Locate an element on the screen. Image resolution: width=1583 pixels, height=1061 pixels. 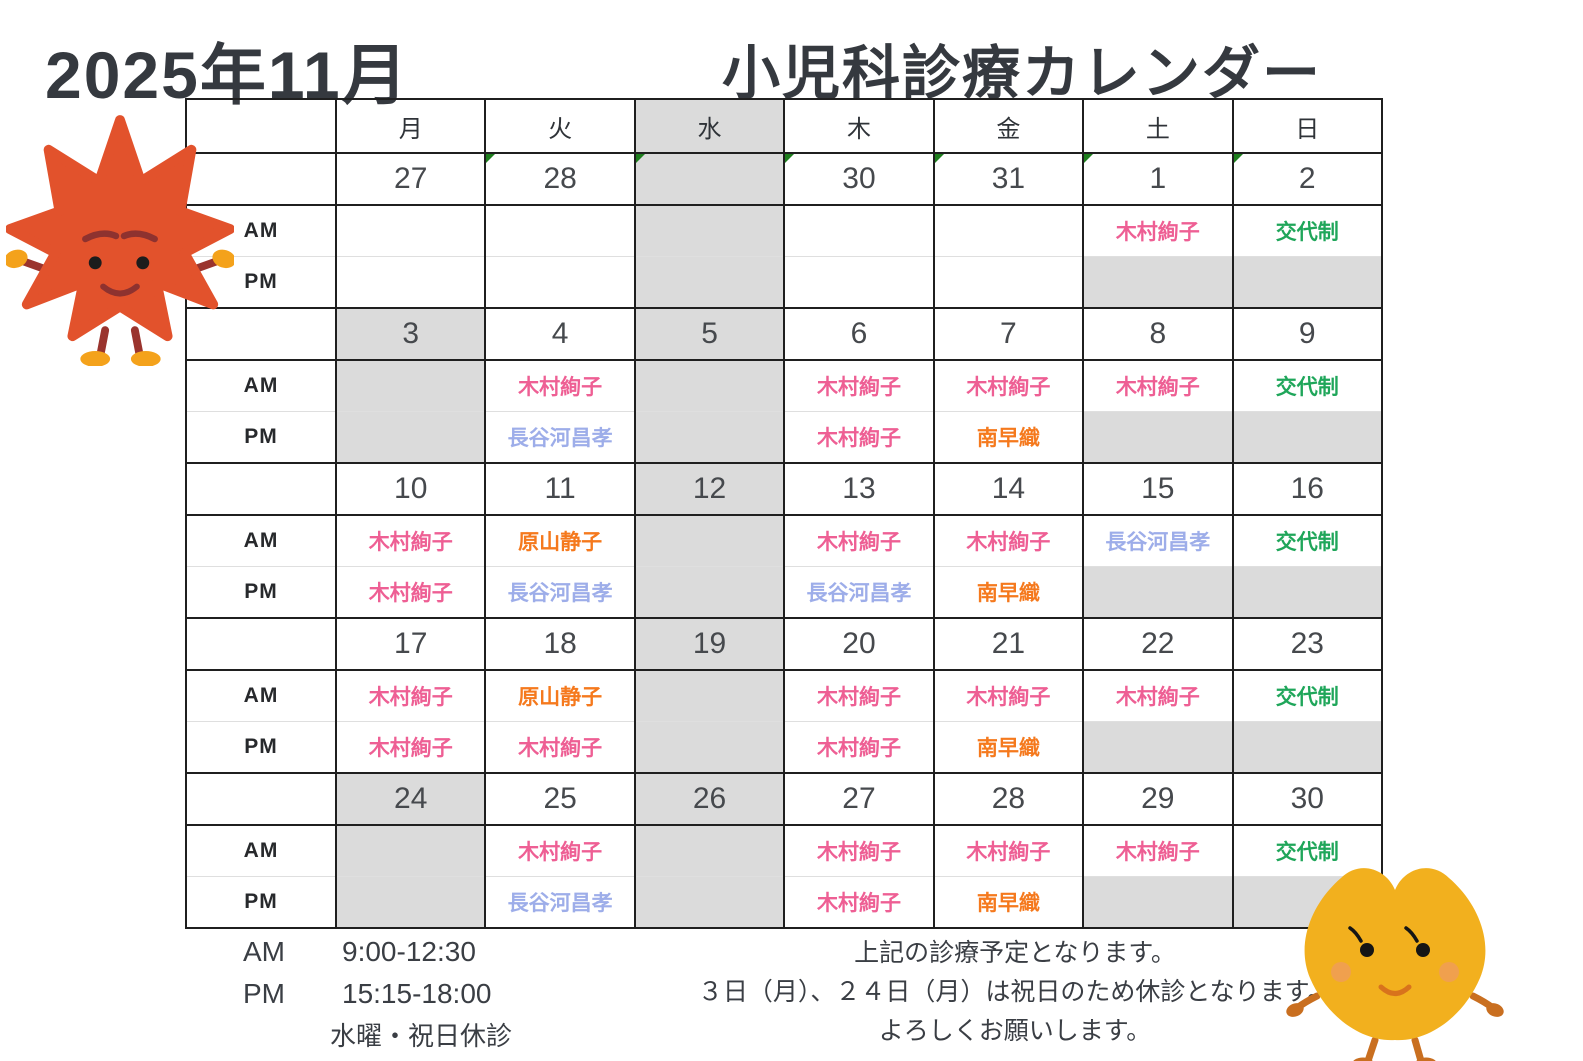
hours-am-row: AM 9:00-12:30 is located at coordinates (359, 952).